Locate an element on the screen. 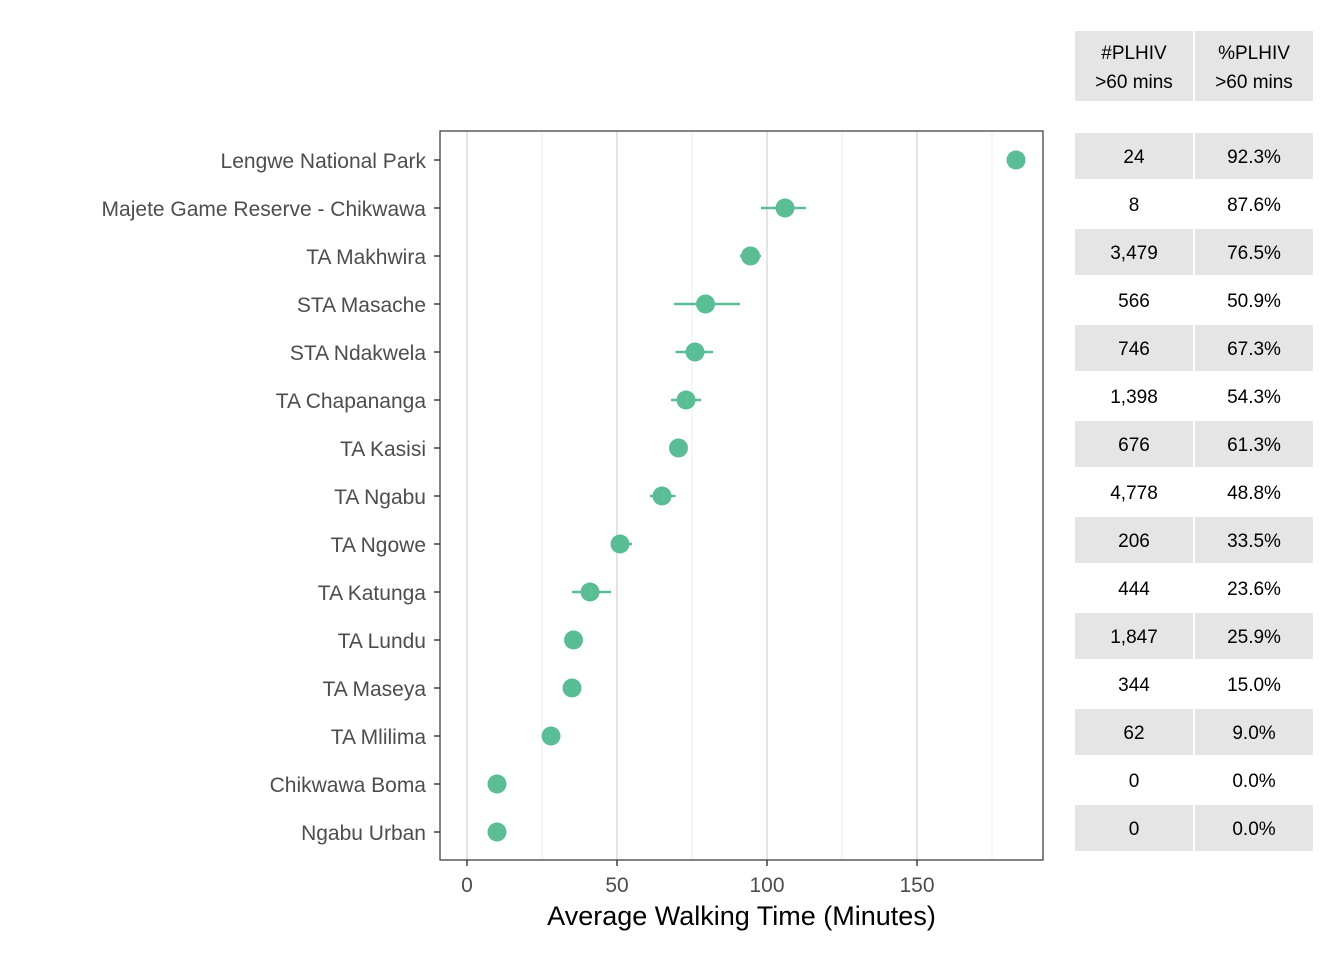 The image size is (1344, 960). table-cell-percent: 92.3% is located at coordinates (1254, 157).